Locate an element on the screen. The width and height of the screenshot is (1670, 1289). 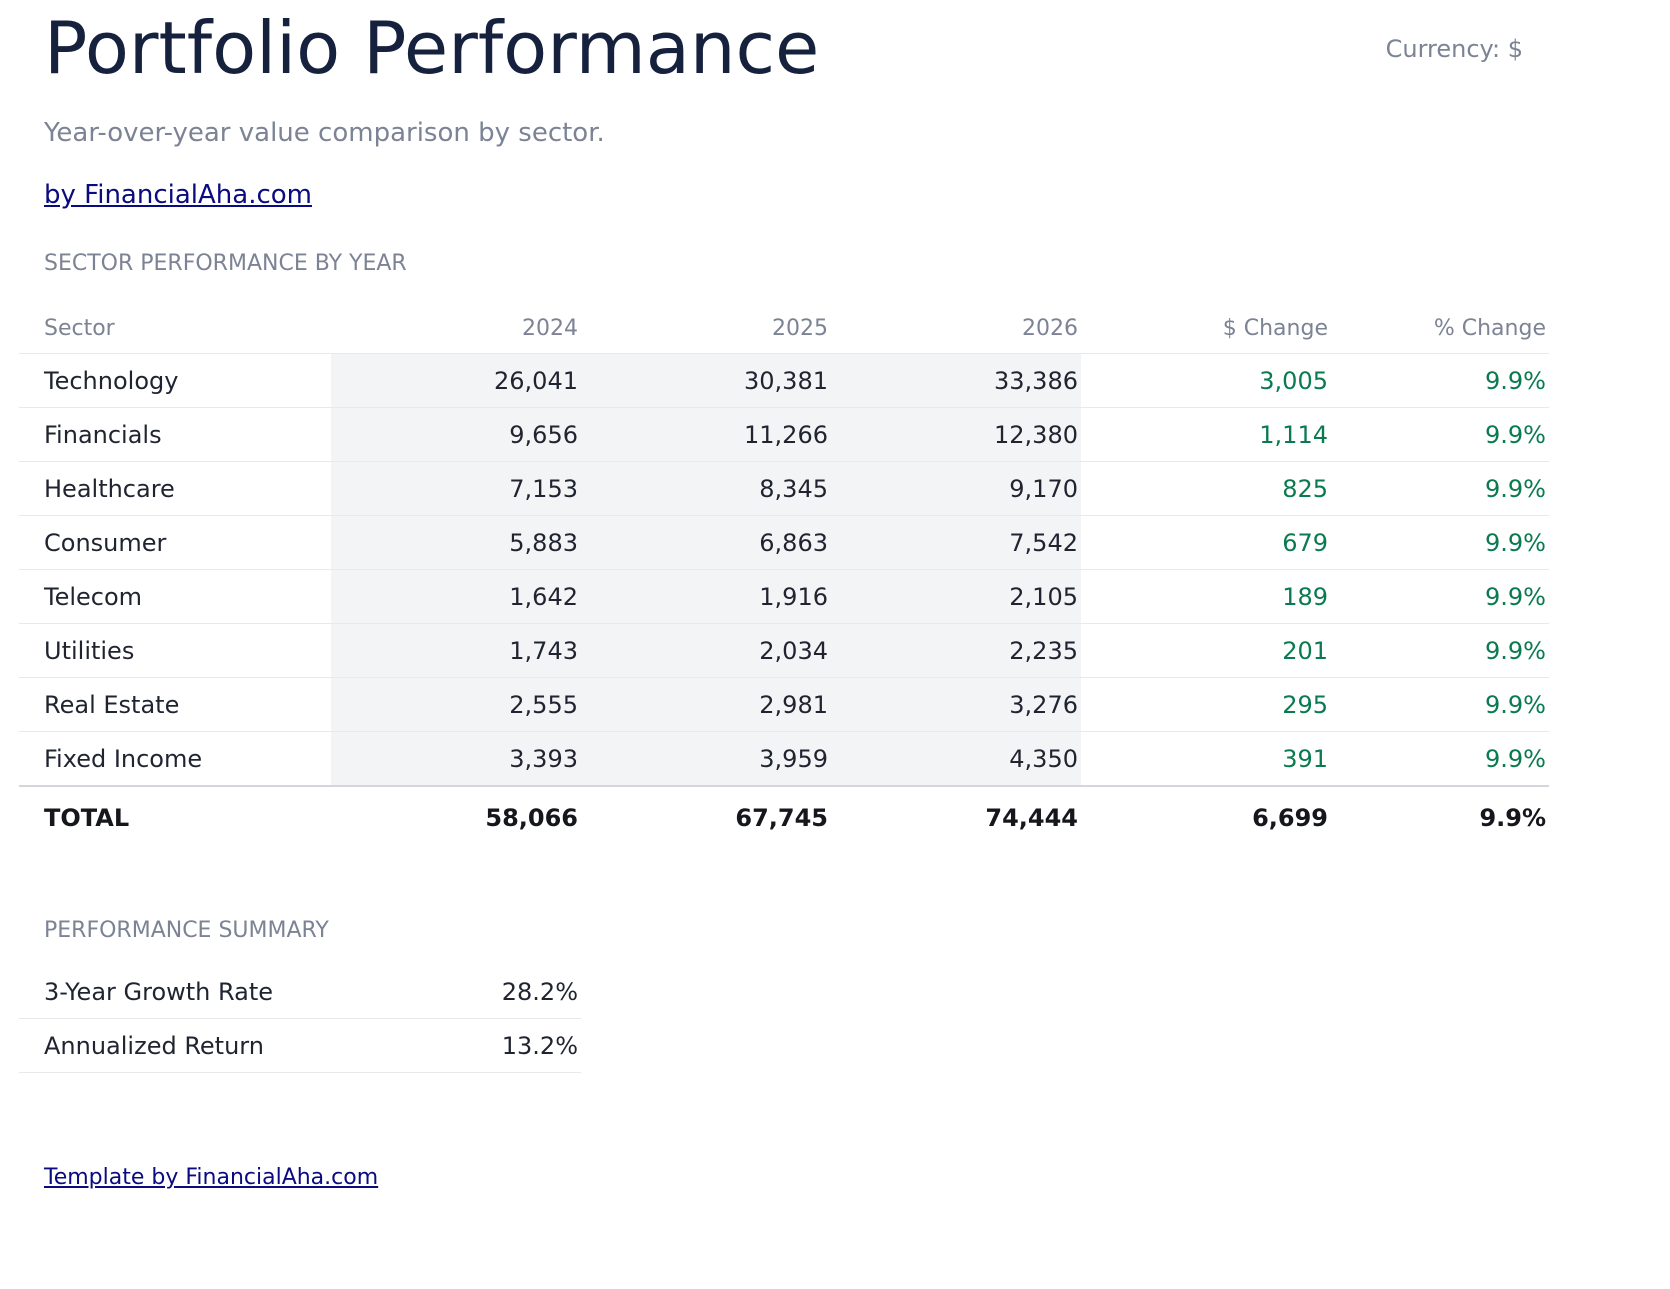
summary-row: 3-Year Growth Rate 28.2% is located at coordinates (300, 992).